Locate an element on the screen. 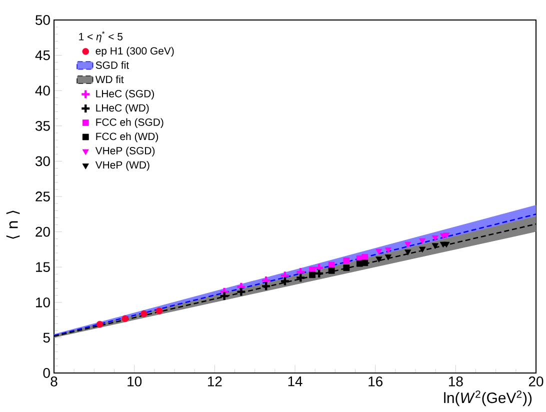 Image resolution: width=546 pixels, height=412 pixels. y-tick-label: 35 is located at coordinates (43, 125).